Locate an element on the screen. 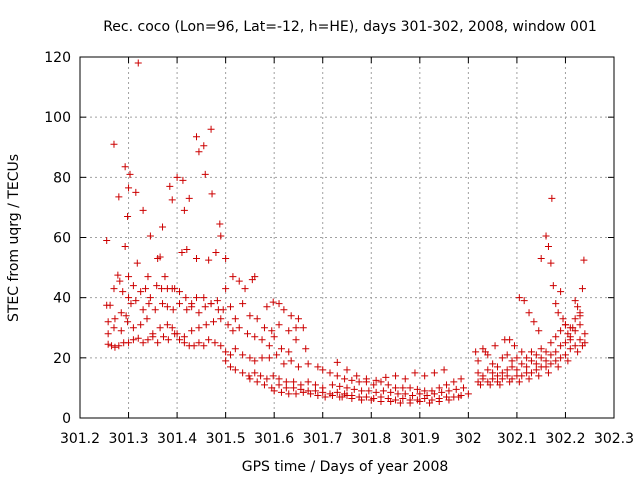 The image size is (640, 480). y-tick-label: 40 is located at coordinates (62, 299).